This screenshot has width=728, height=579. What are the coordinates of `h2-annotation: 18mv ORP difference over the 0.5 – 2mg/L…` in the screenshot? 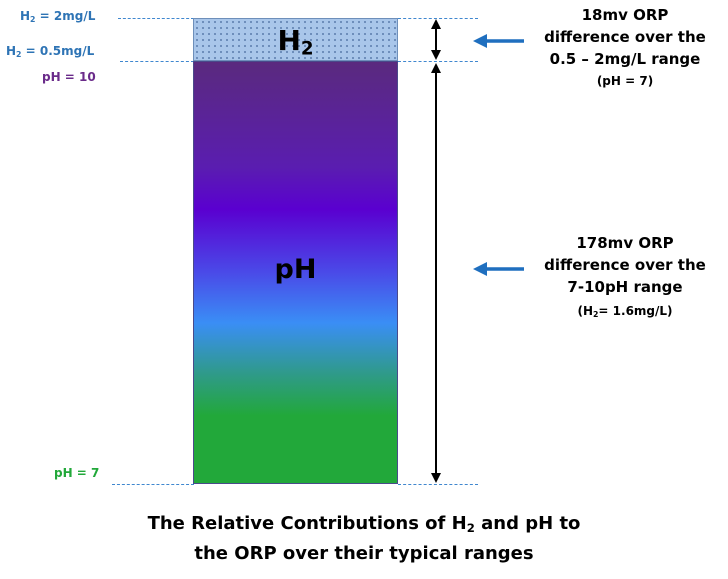 It's located at (625, 46).